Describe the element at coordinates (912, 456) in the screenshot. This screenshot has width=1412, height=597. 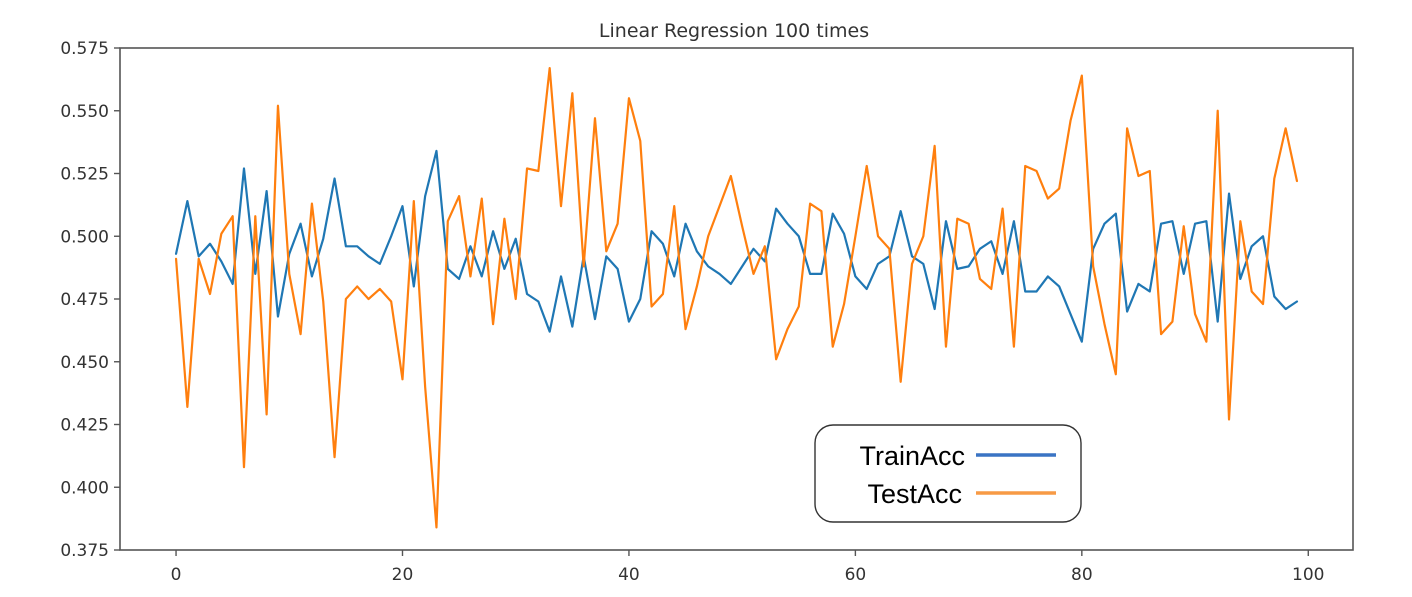
I see `legend-label-trainacc: TrainAcc` at that location.